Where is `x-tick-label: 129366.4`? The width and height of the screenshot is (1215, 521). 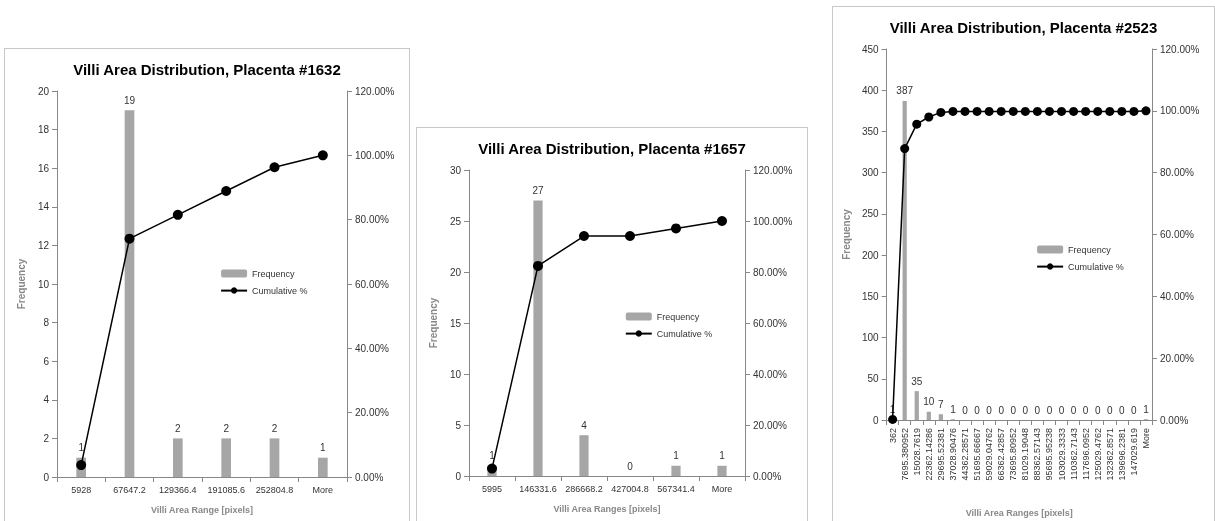
x-tick-label: 129366.4 is located at coordinates (178, 489).